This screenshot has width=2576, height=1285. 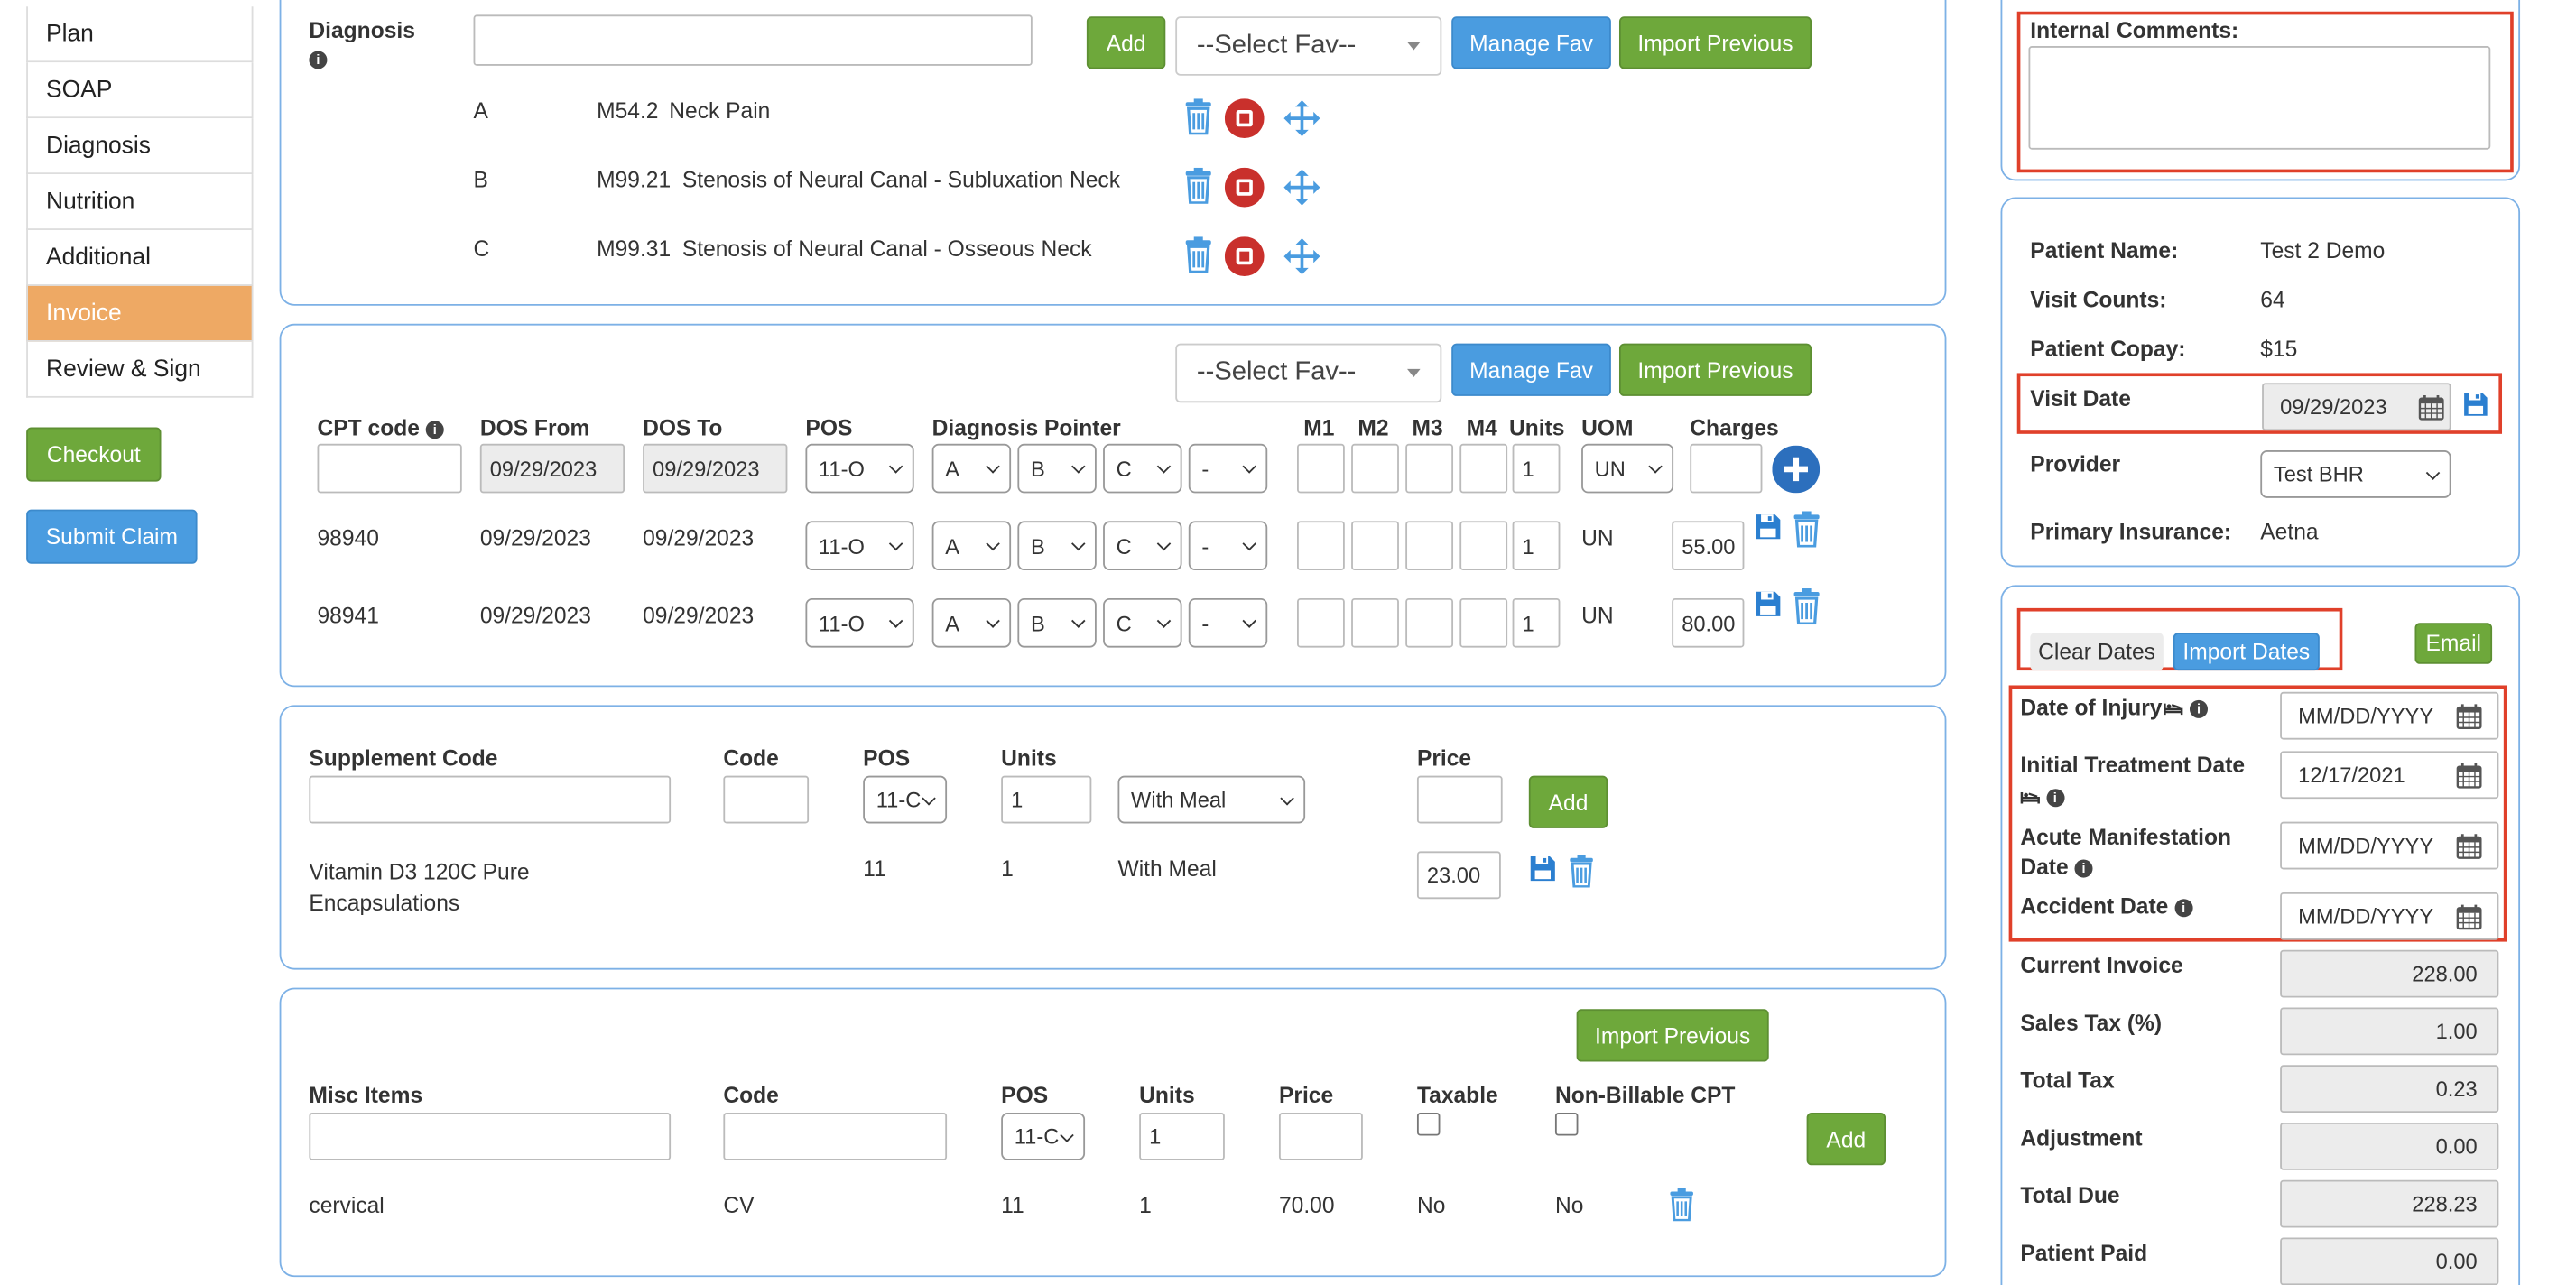 What do you see at coordinates (1182, 1136) in the screenshot?
I see `misc-units-input: 1` at bounding box center [1182, 1136].